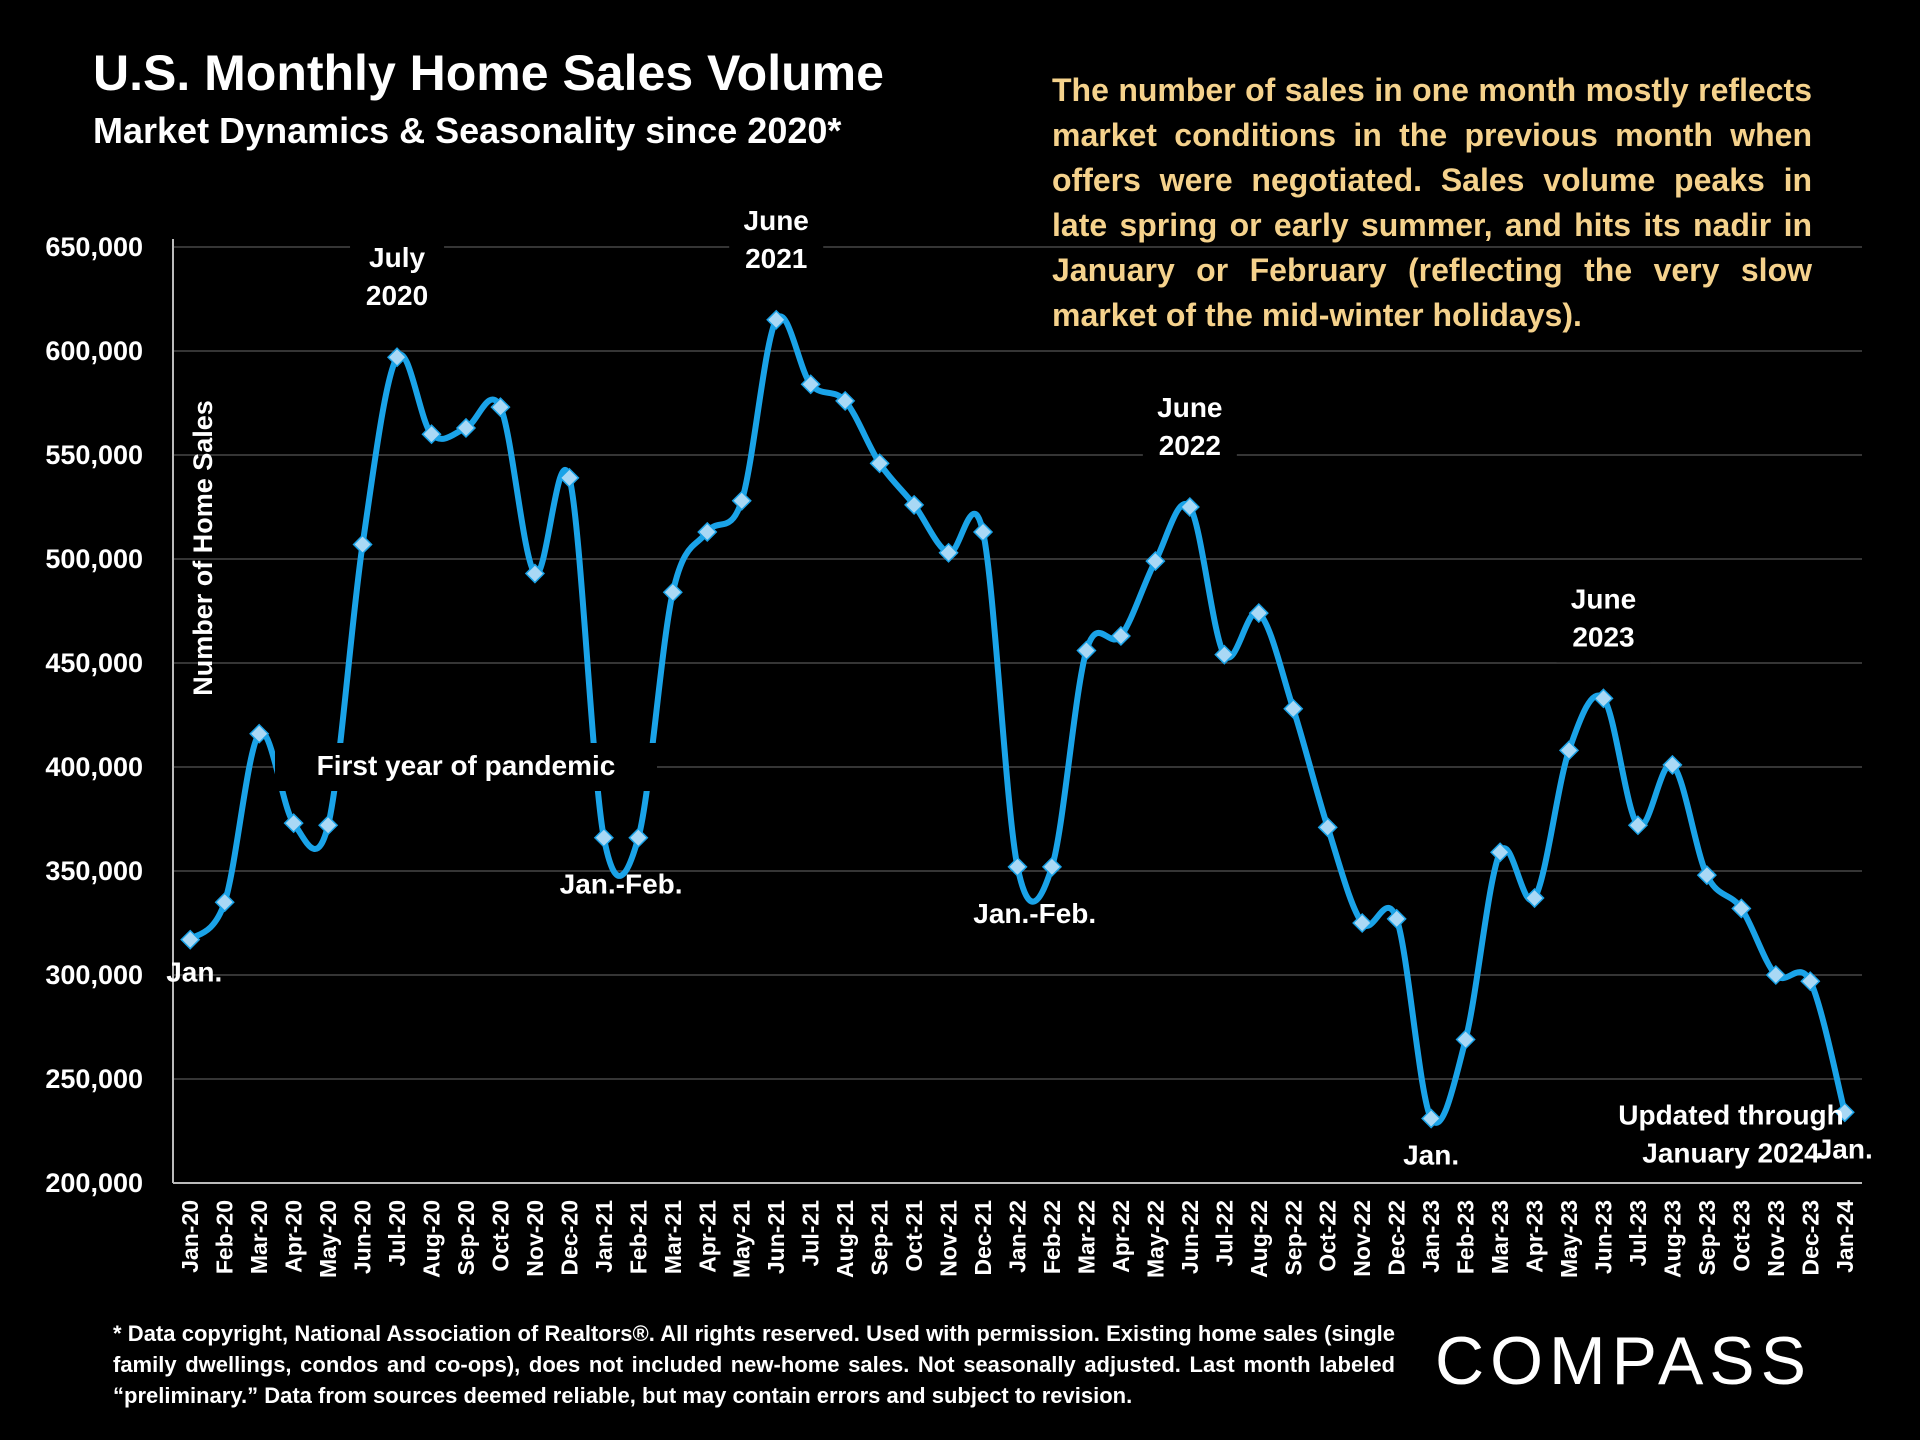  What do you see at coordinates (203, 548) in the screenshot?
I see `y-axis-label: Number of Home Sales` at bounding box center [203, 548].